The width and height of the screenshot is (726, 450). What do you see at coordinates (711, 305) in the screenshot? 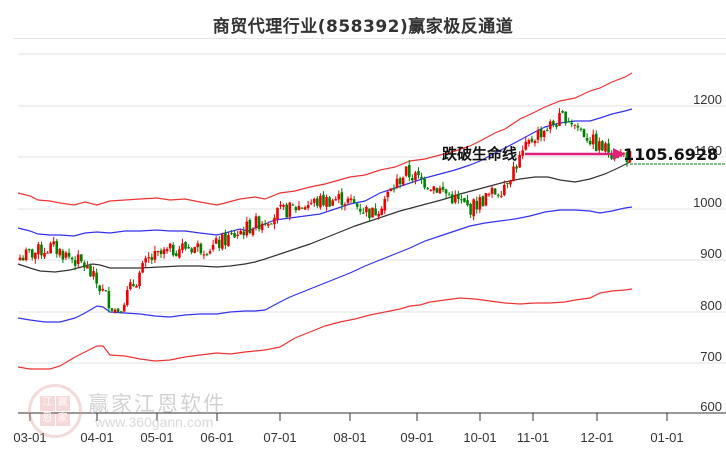
I see `y-tick-800: 800` at bounding box center [711, 305].